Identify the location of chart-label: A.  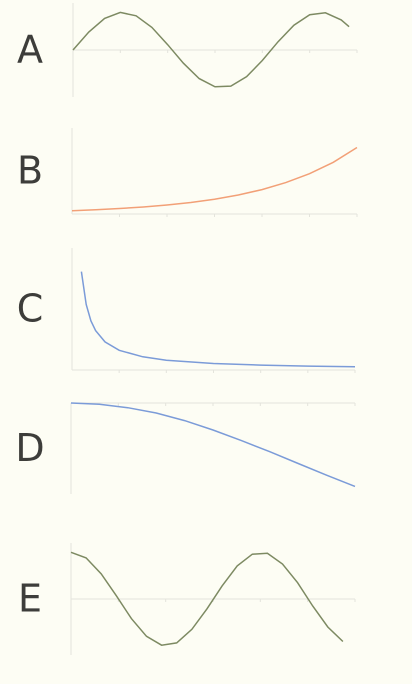
(30, 50).